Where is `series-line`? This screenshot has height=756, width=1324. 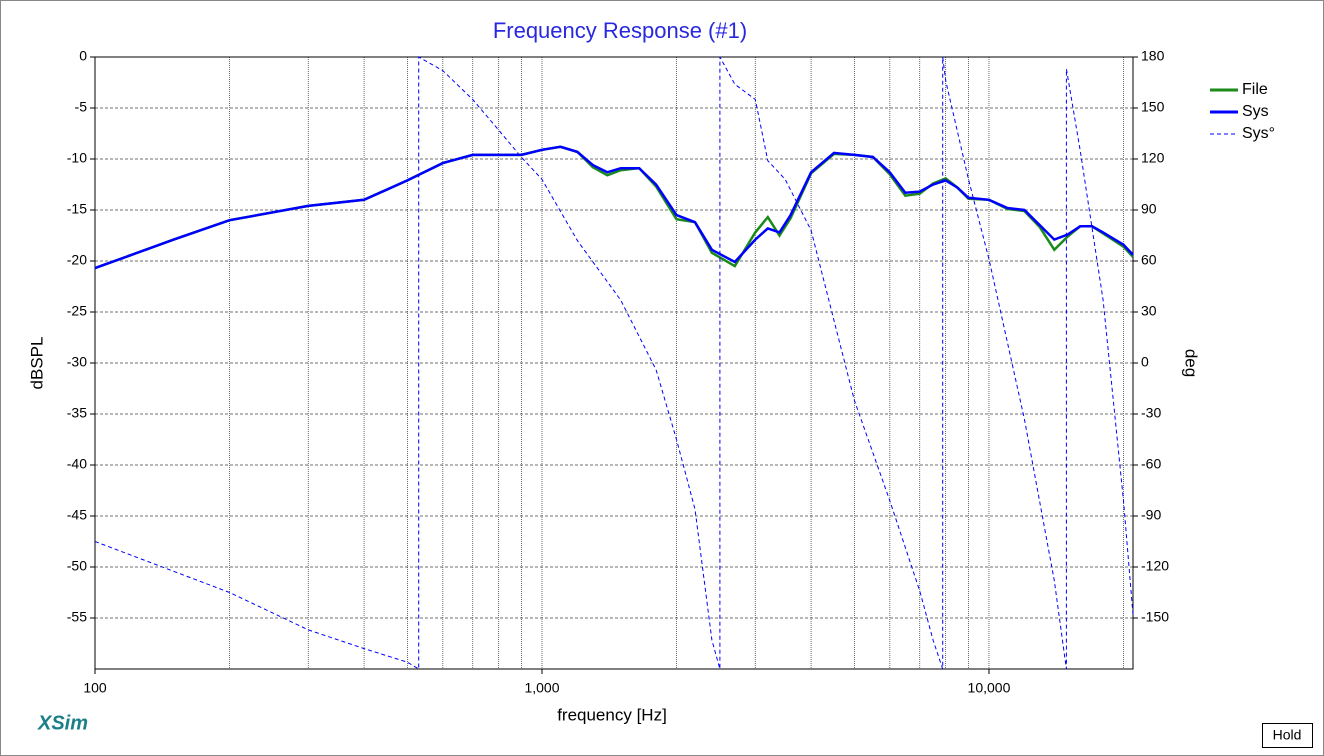
series-line is located at coordinates (614, 207).